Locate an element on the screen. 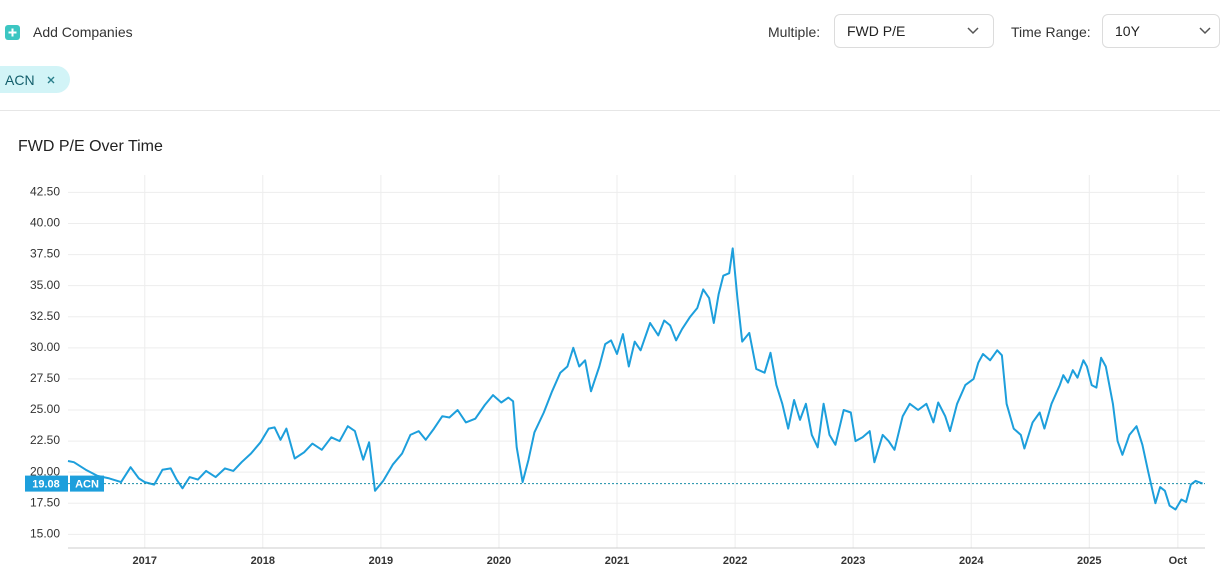 The width and height of the screenshot is (1220, 582). add-companies-label: Add Companies is located at coordinates (83, 32).